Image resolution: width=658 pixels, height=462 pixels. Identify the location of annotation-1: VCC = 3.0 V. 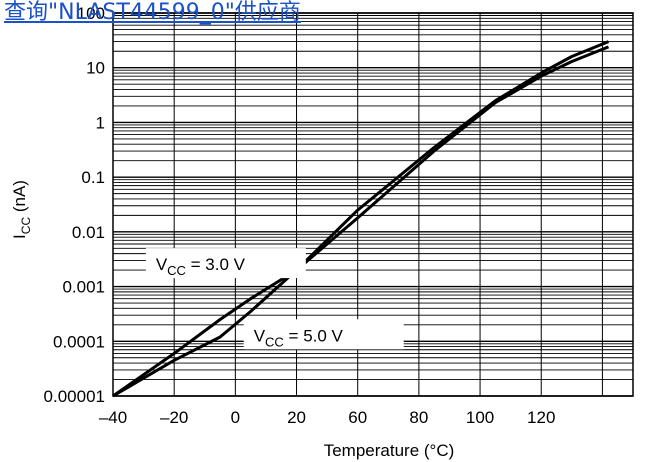
(225, 263).